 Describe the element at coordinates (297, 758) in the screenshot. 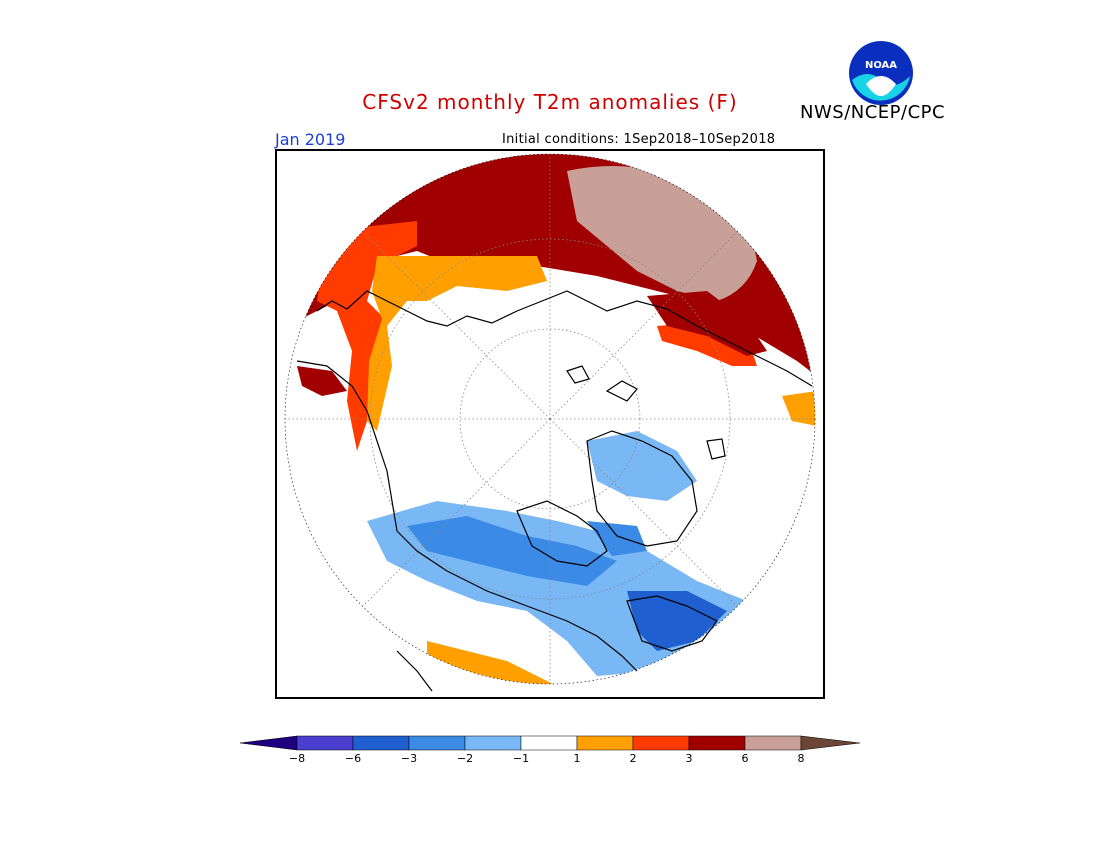

I see `colorbar-tick-label: −8` at that location.